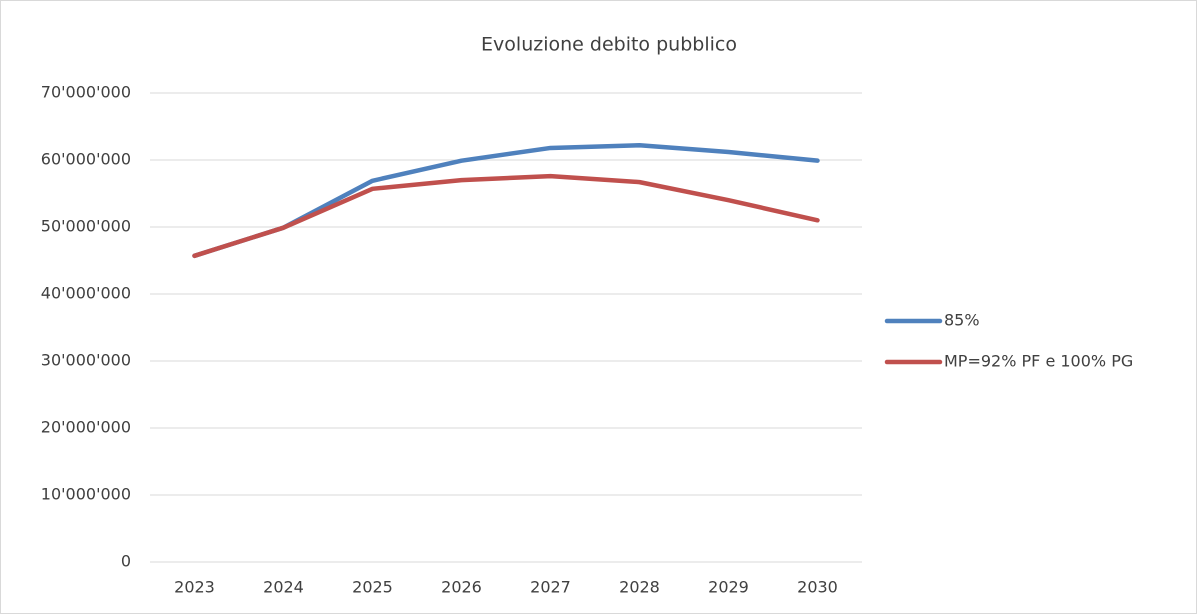 Image resolution: width=1197 pixels, height=614 pixels. I want to click on y-tick-label: 10'000'000, so click(86, 494).